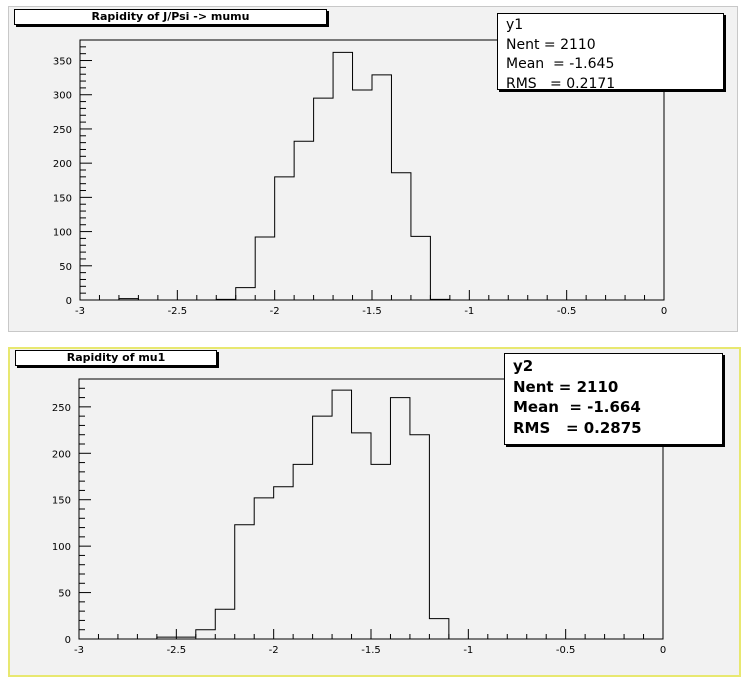 The width and height of the screenshot is (746, 680). Describe the element at coordinates (523, 366) in the screenshot. I see `stats-name: y2` at that location.